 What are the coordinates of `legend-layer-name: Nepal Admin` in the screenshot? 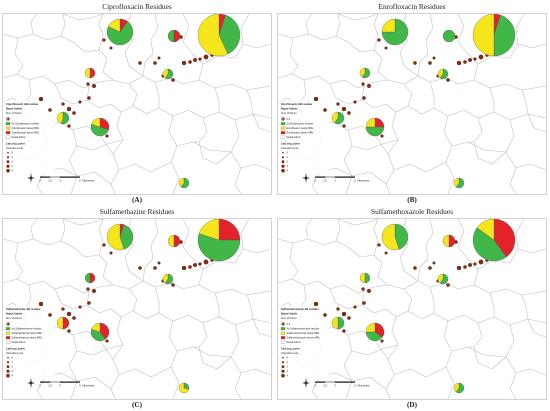 It's located at (14, 109).